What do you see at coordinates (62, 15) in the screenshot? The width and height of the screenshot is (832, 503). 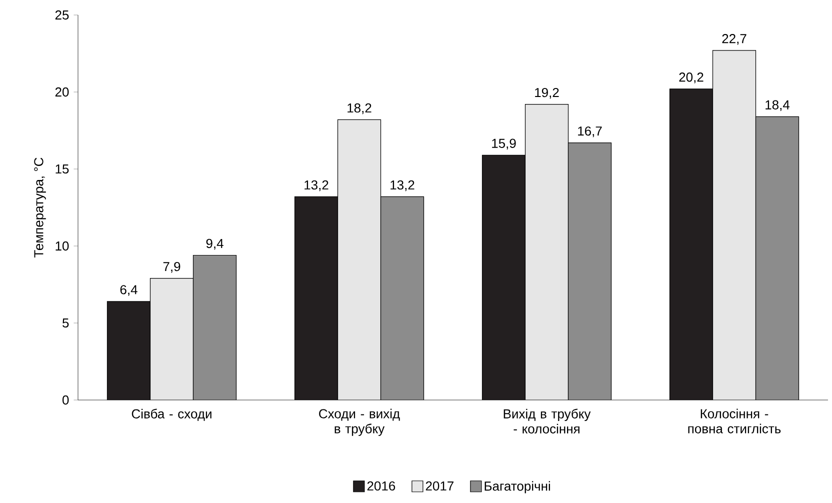 I see `y-tick-label: 25` at bounding box center [62, 15].